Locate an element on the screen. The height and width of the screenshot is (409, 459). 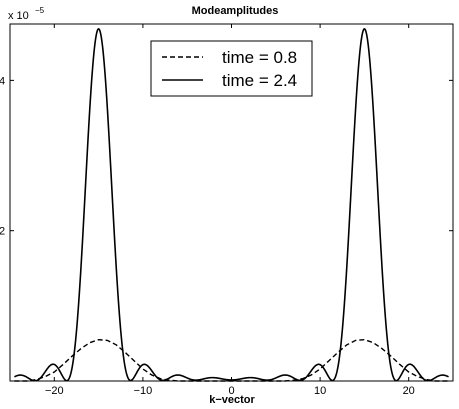
legend-label-time-2-4: time = 2.4 is located at coordinates (259, 80).